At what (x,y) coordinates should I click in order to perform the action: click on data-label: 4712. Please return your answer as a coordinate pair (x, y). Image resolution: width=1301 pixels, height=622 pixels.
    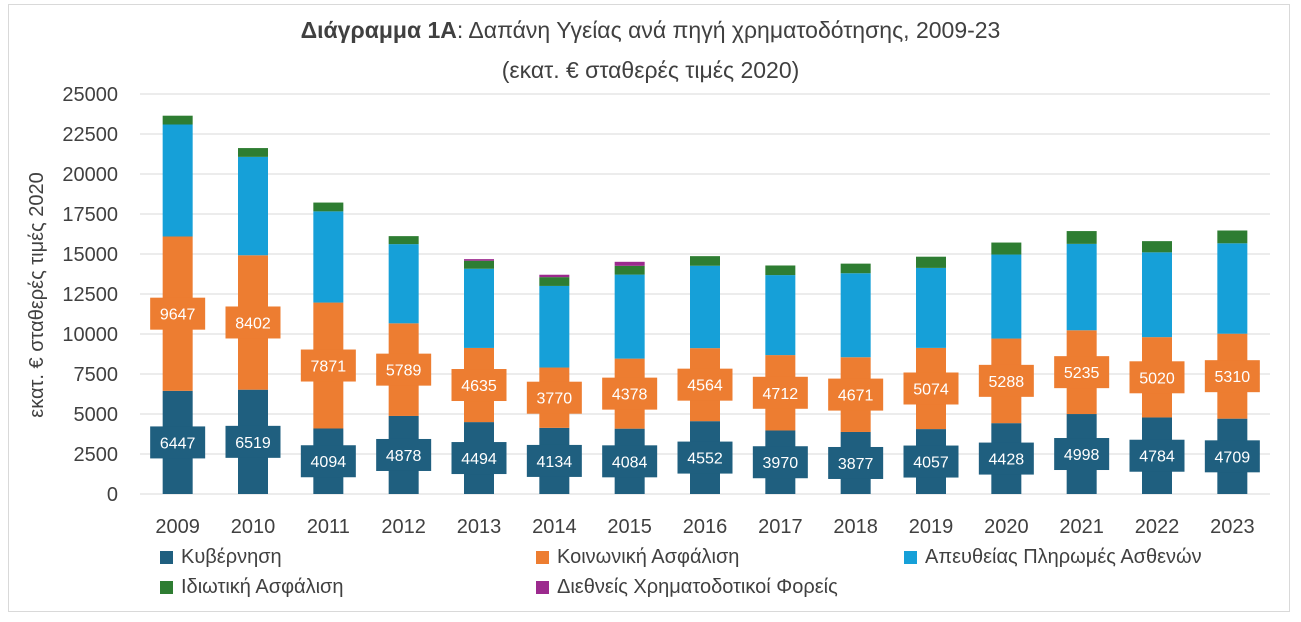
    Looking at the image, I should click on (781, 394).